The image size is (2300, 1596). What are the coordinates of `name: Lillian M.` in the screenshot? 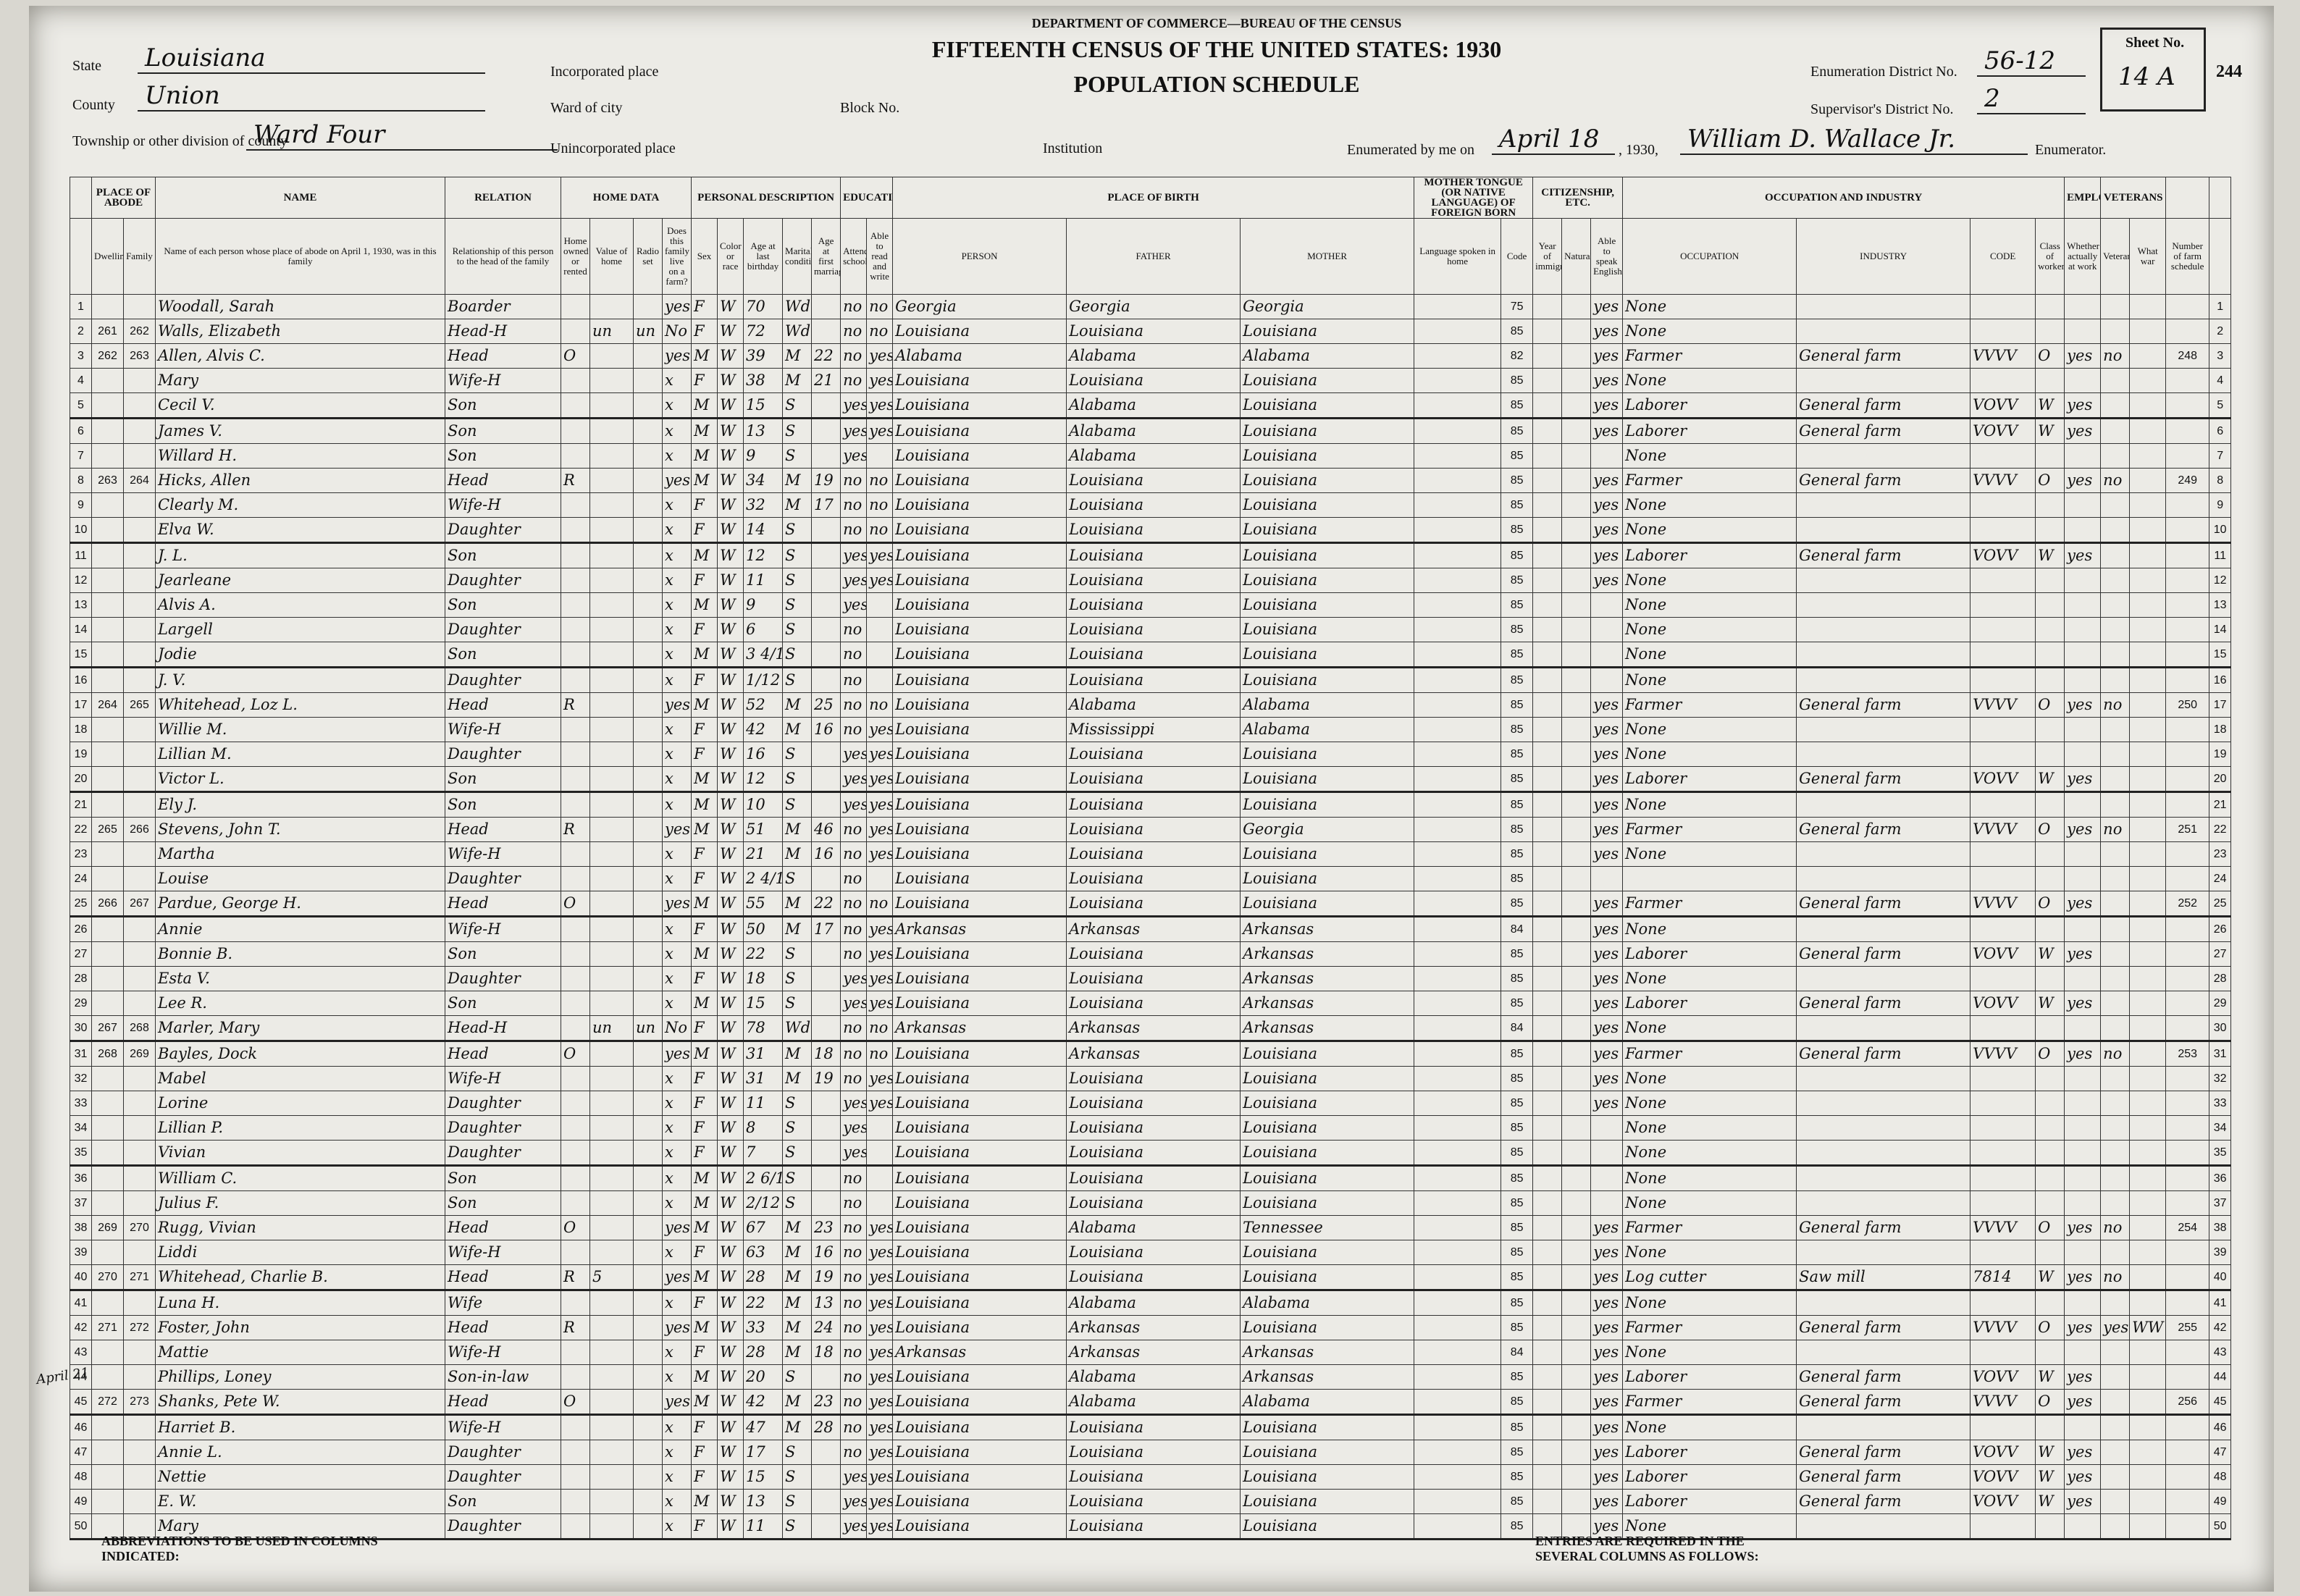 It's located at (300, 754).